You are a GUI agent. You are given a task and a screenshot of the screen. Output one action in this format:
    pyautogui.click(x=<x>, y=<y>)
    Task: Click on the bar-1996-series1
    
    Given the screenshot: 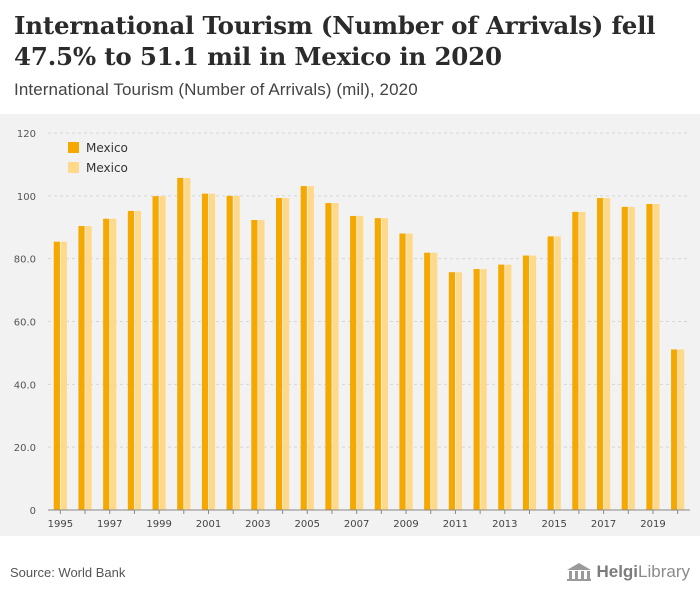 What is the action you would take?
    pyautogui.click(x=81, y=367)
    